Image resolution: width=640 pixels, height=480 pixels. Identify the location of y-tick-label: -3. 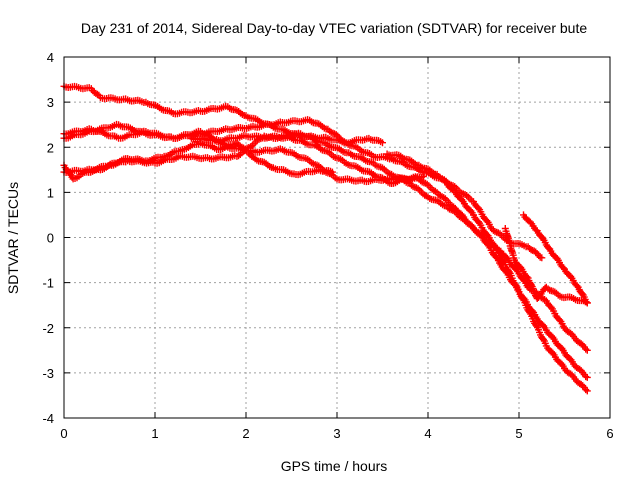
(48, 373).